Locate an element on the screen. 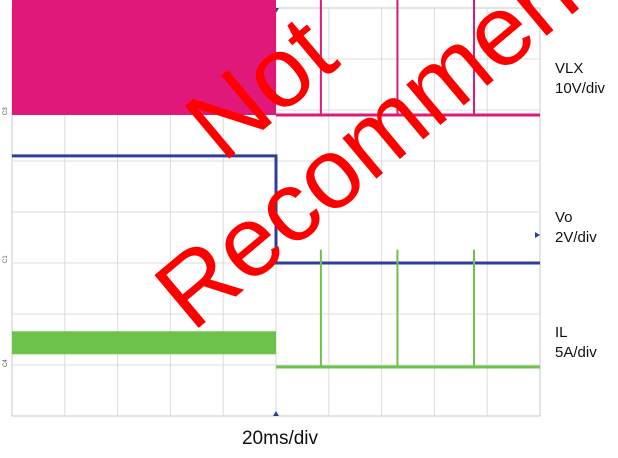 The height and width of the screenshot is (458, 618). vlx-channel-label: VLX 10V/div is located at coordinates (580, 79).